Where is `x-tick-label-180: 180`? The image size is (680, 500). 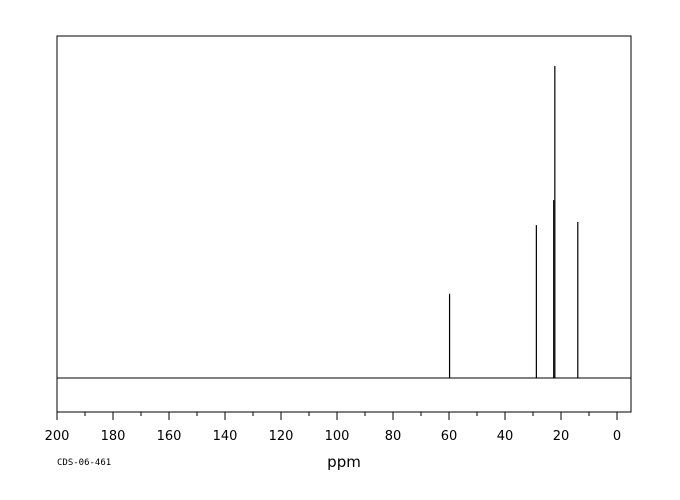
x-tick-label-180: 180 is located at coordinates (113, 436).